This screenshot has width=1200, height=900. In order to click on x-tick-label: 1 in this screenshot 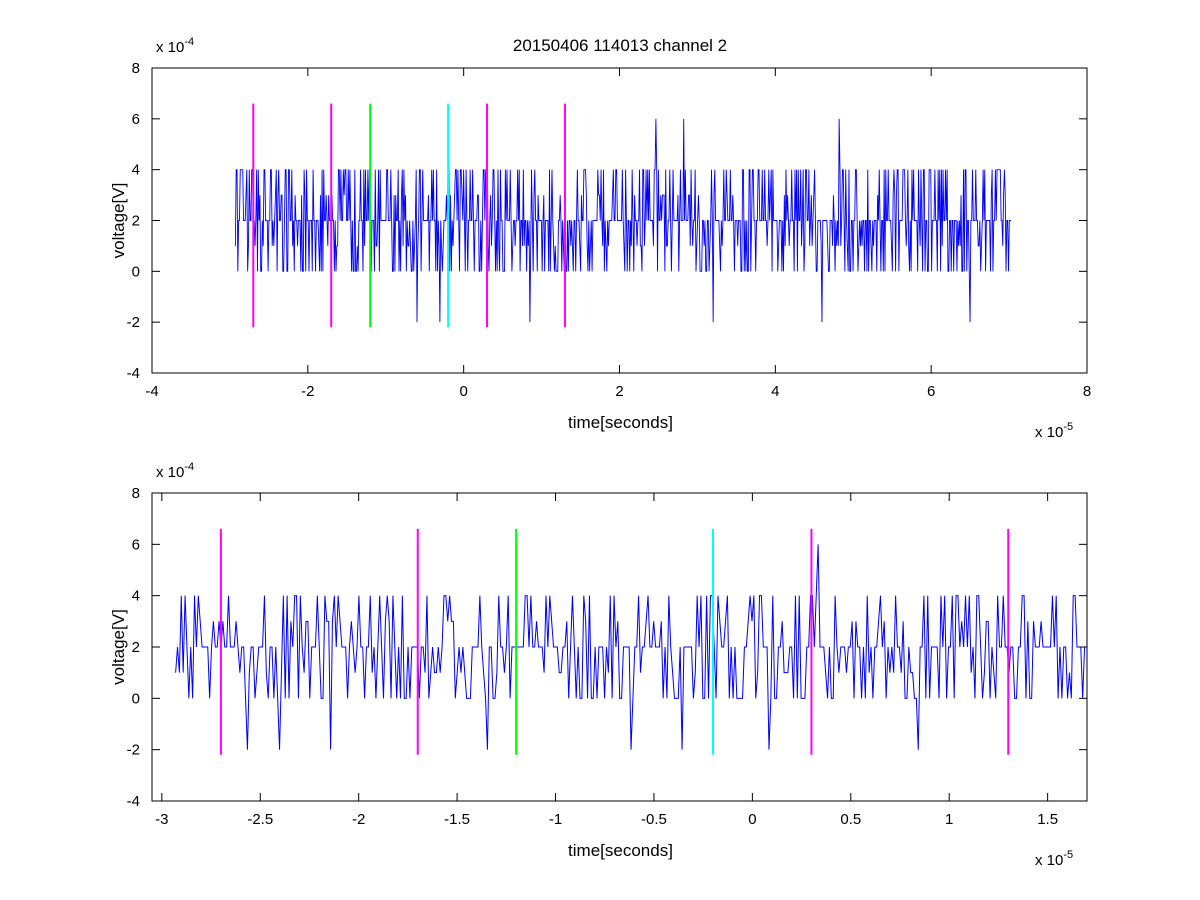, I will do `click(949, 819)`.